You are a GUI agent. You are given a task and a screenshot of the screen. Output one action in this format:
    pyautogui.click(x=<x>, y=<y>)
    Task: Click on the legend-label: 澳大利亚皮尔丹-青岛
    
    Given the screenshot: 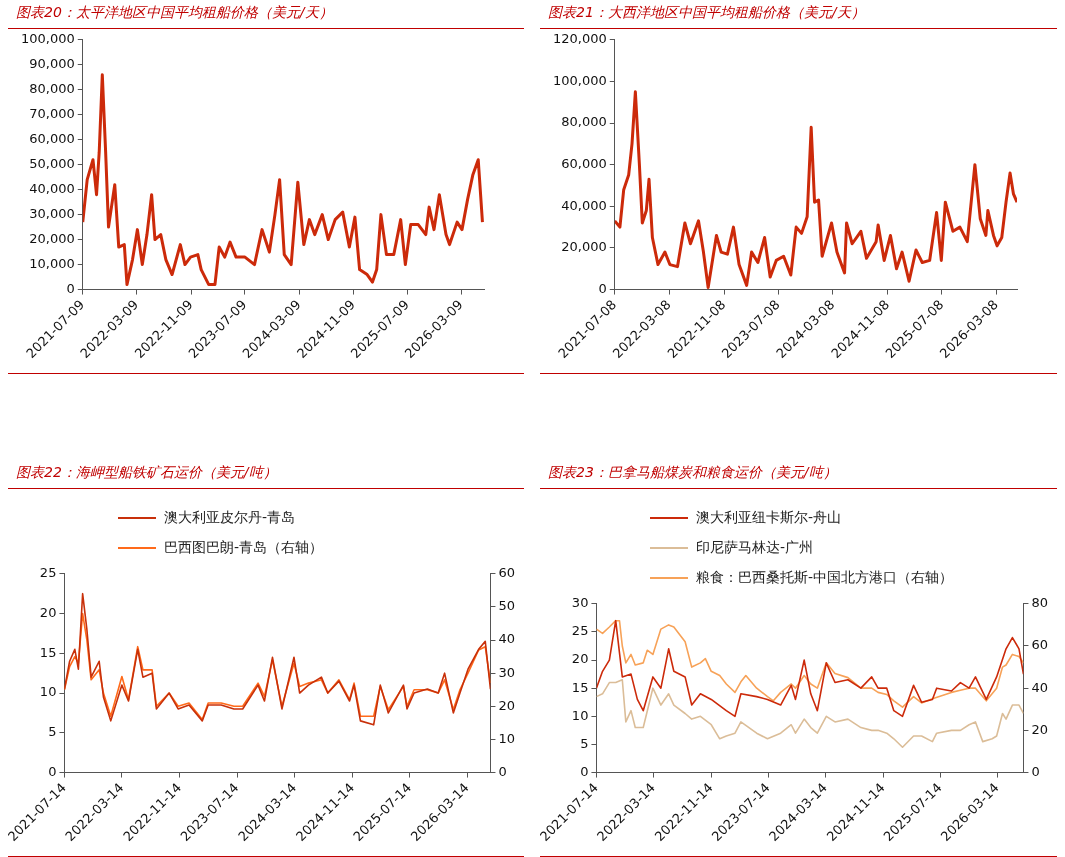 What is the action you would take?
    pyautogui.click(x=230, y=518)
    